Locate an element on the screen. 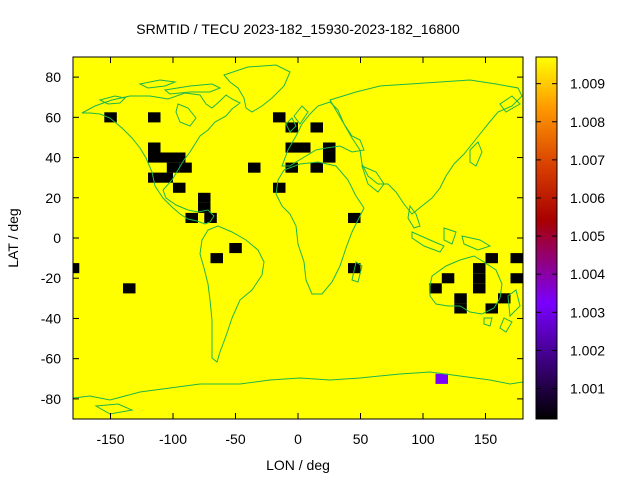 The image size is (640, 480). y-axis-label: LAT / deg is located at coordinates (13, 237).